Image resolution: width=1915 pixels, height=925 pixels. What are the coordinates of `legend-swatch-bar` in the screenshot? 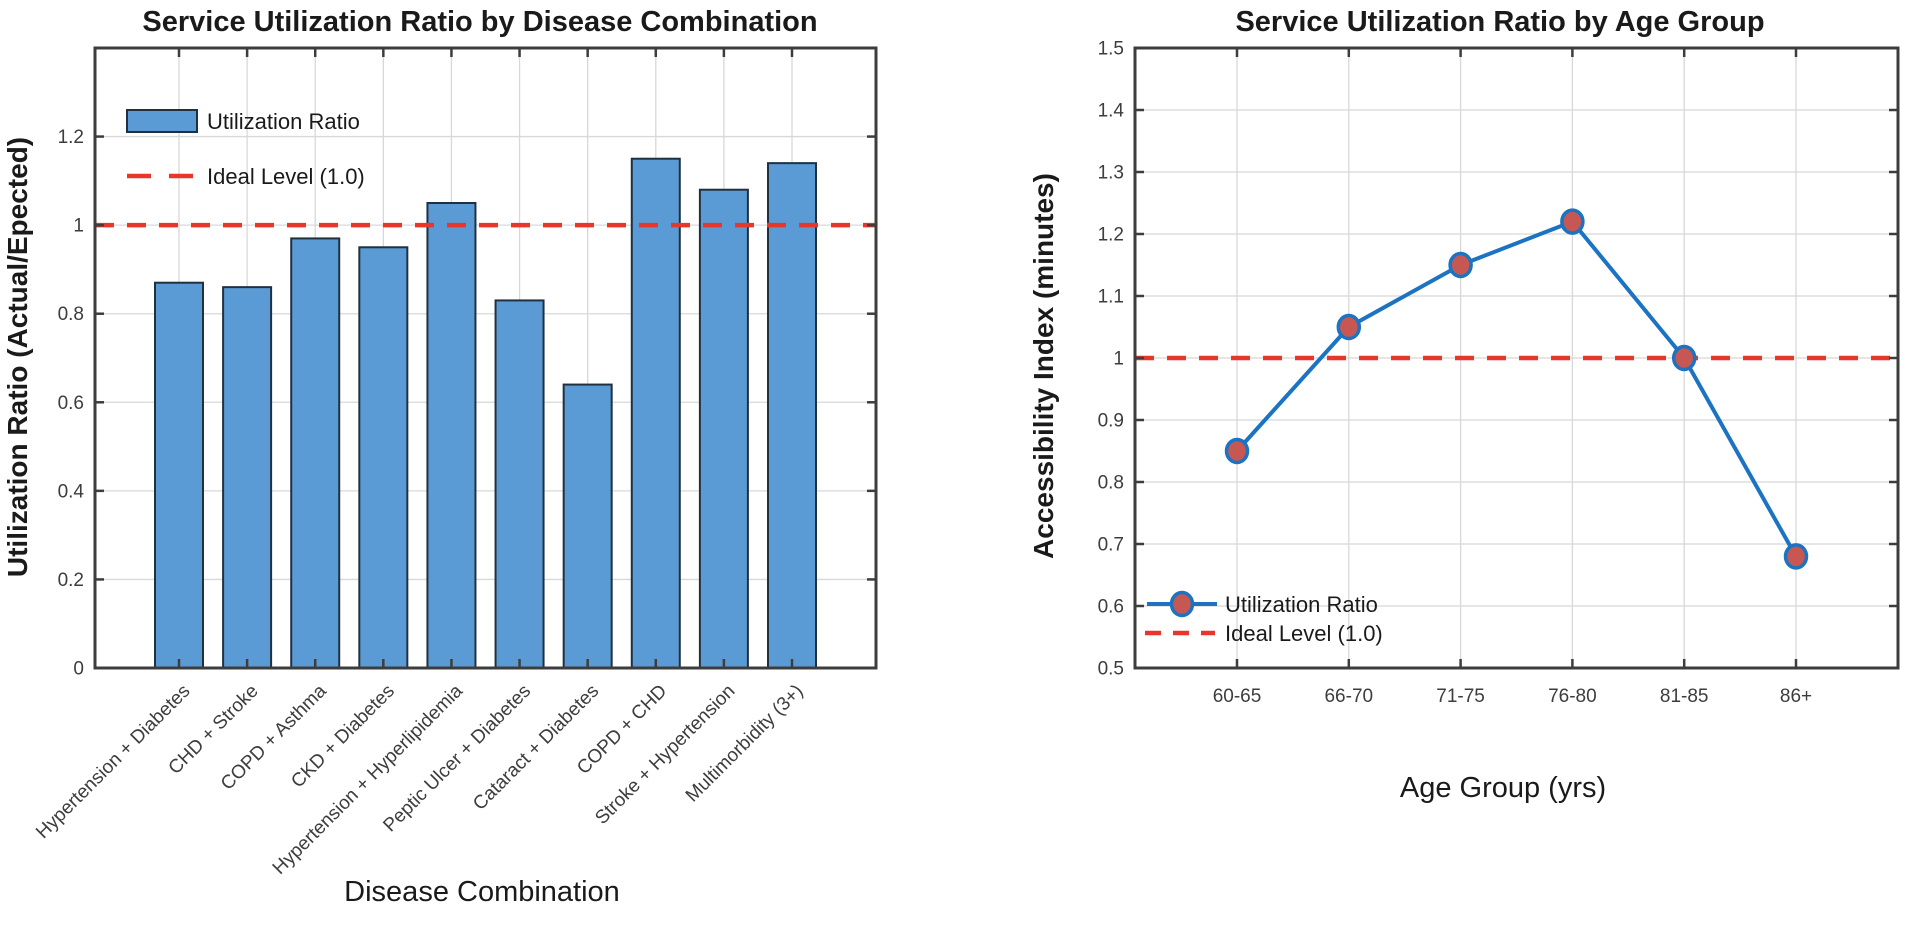 It's located at (162, 121).